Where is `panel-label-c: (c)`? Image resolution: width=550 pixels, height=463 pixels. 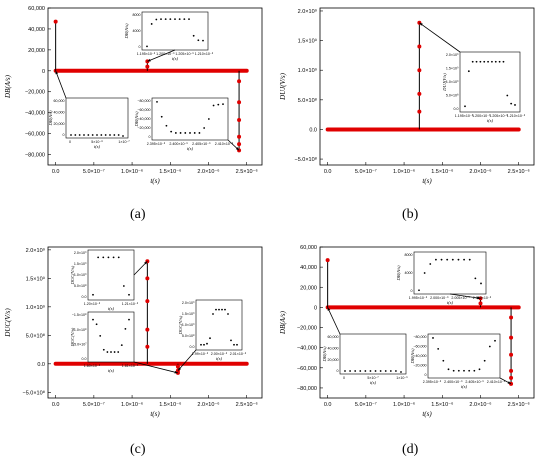
panel-label-c: (c) is located at coordinates (138, 449).